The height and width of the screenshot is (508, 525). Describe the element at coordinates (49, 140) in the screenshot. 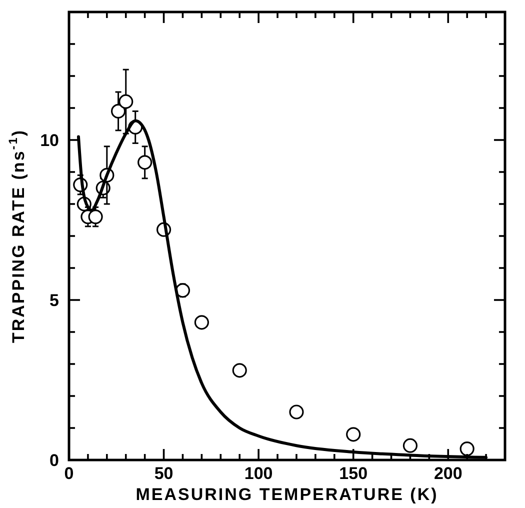

I see `y-tick-label: 10` at that location.